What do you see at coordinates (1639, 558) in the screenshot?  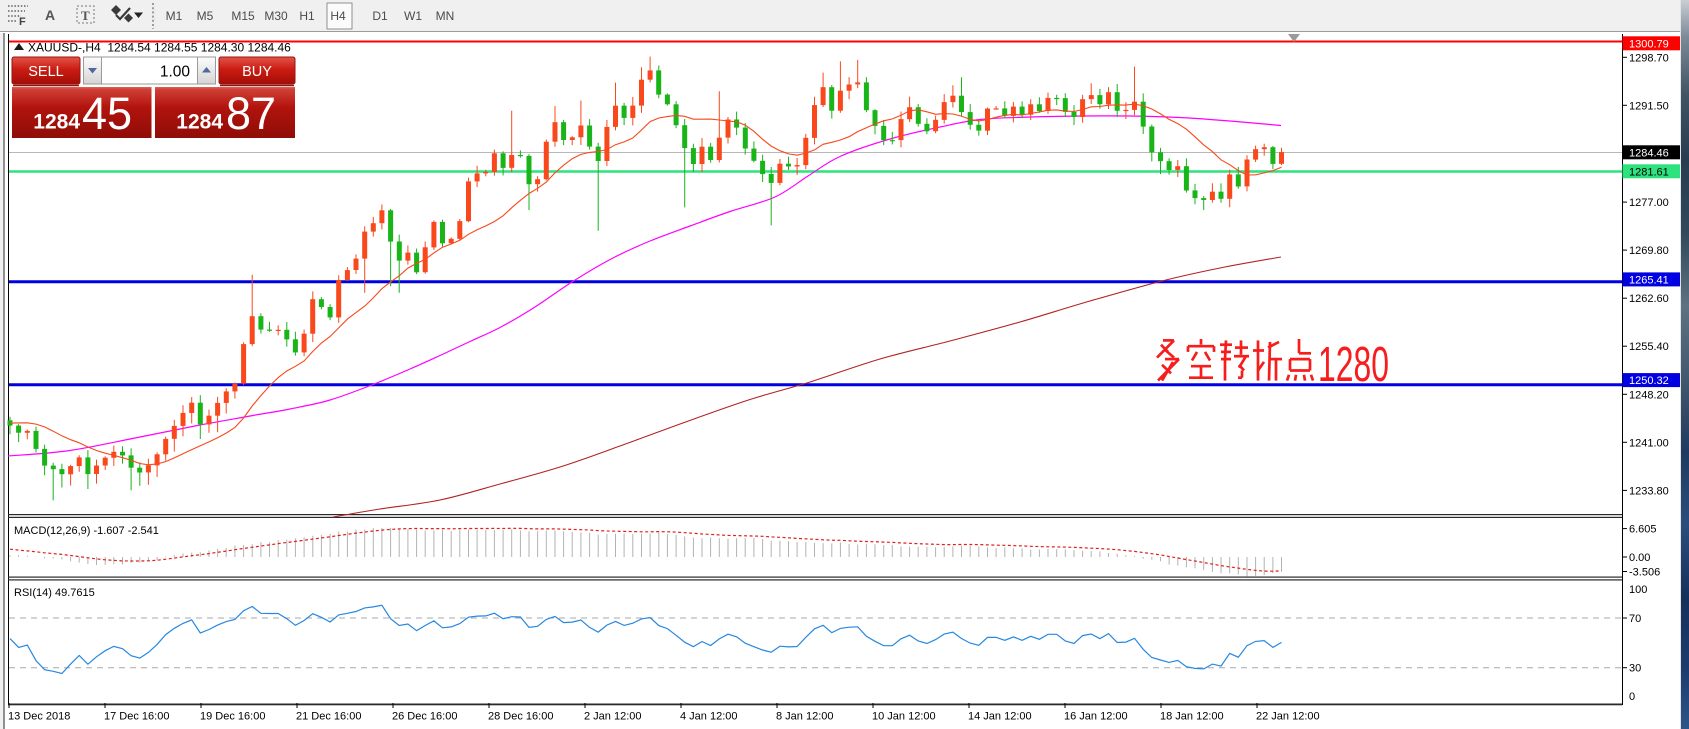 I see `svg-text: 0.00` at bounding box center [1639, 558].